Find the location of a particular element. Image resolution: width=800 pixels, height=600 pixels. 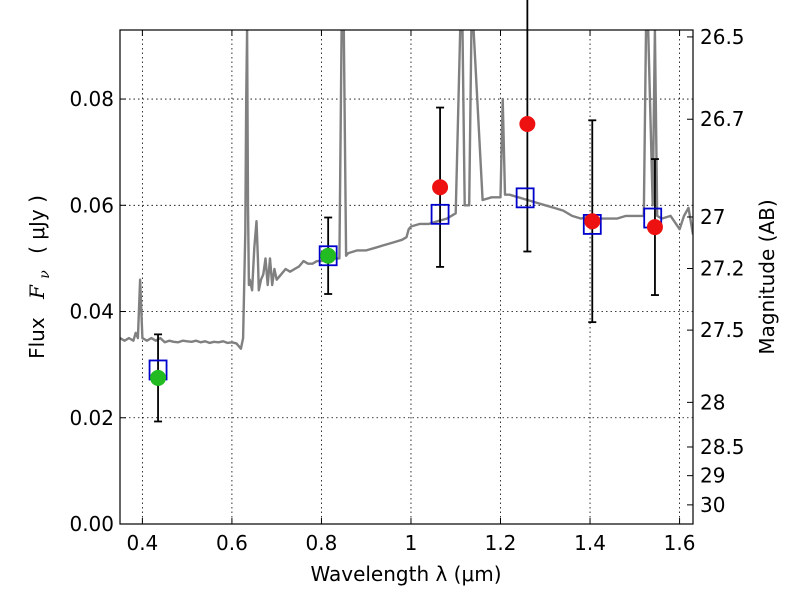

x-tick-label: 1.2 is located at coordinates (501, 543).